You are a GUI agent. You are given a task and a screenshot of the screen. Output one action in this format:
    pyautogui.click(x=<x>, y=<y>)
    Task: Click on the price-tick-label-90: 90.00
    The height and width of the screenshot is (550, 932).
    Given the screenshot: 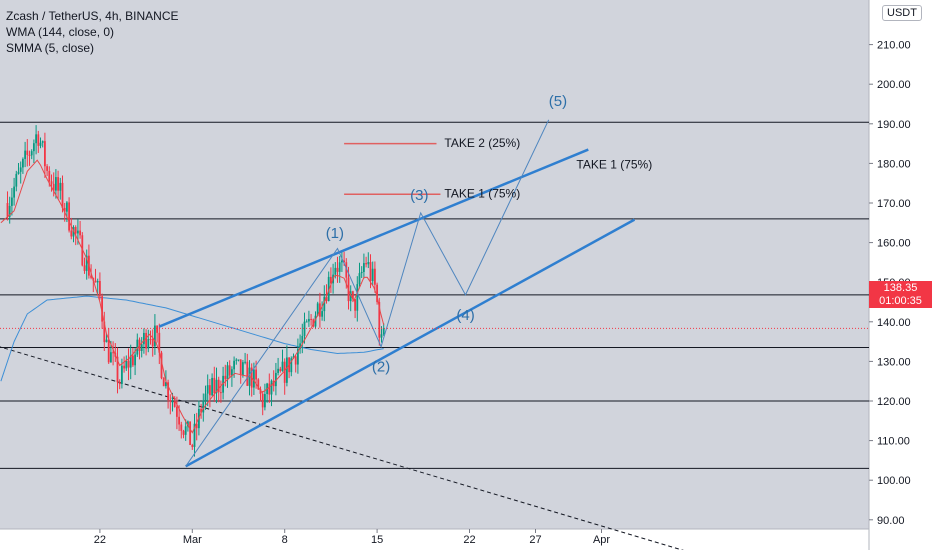 What is the action you would take?
    pyautogui.click(x=891, y=521)
    